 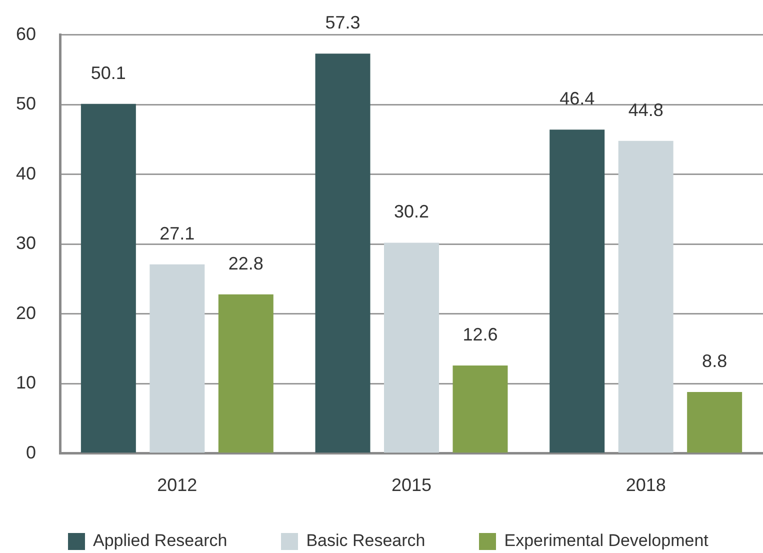 What do you see at coordinates (108, 72) in the screenshot?
I see `data-label: 50.1` at bounding box center [108, 72].